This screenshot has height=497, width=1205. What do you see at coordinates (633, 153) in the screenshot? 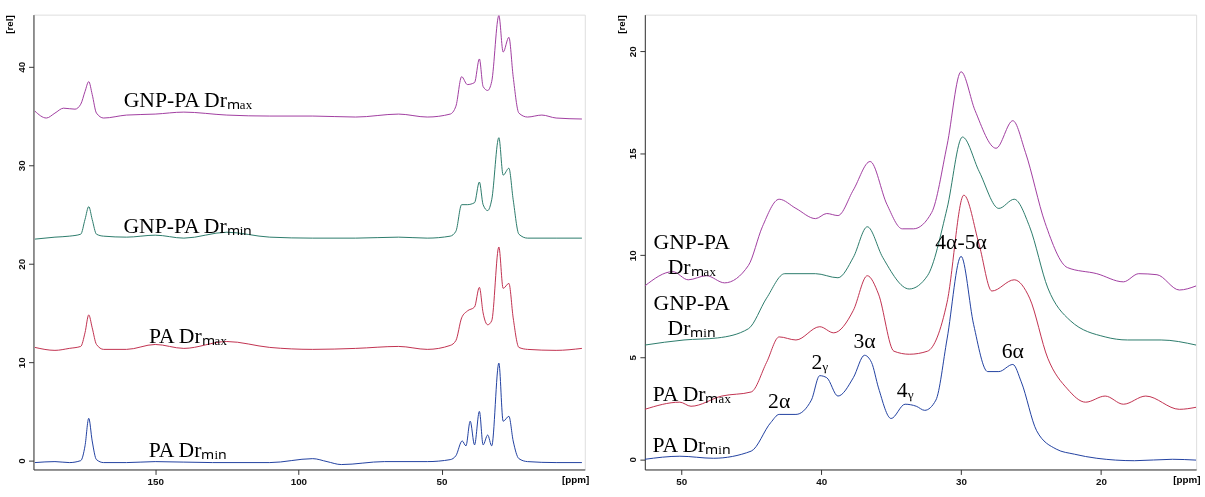
I see `y-tick-label: 15` at bounding box center [633, 153].